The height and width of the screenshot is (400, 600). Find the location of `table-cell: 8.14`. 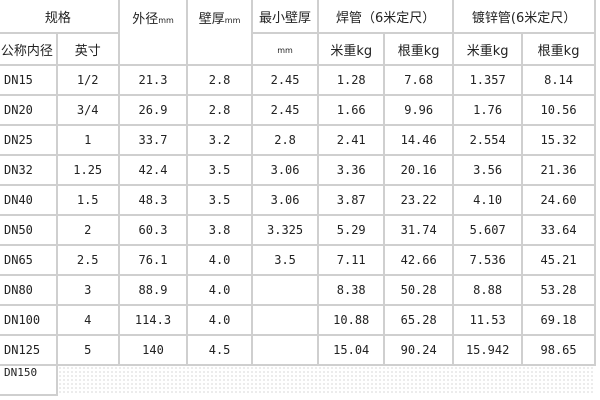

table-cell: 8.14 is located at coordinates (558, 80).